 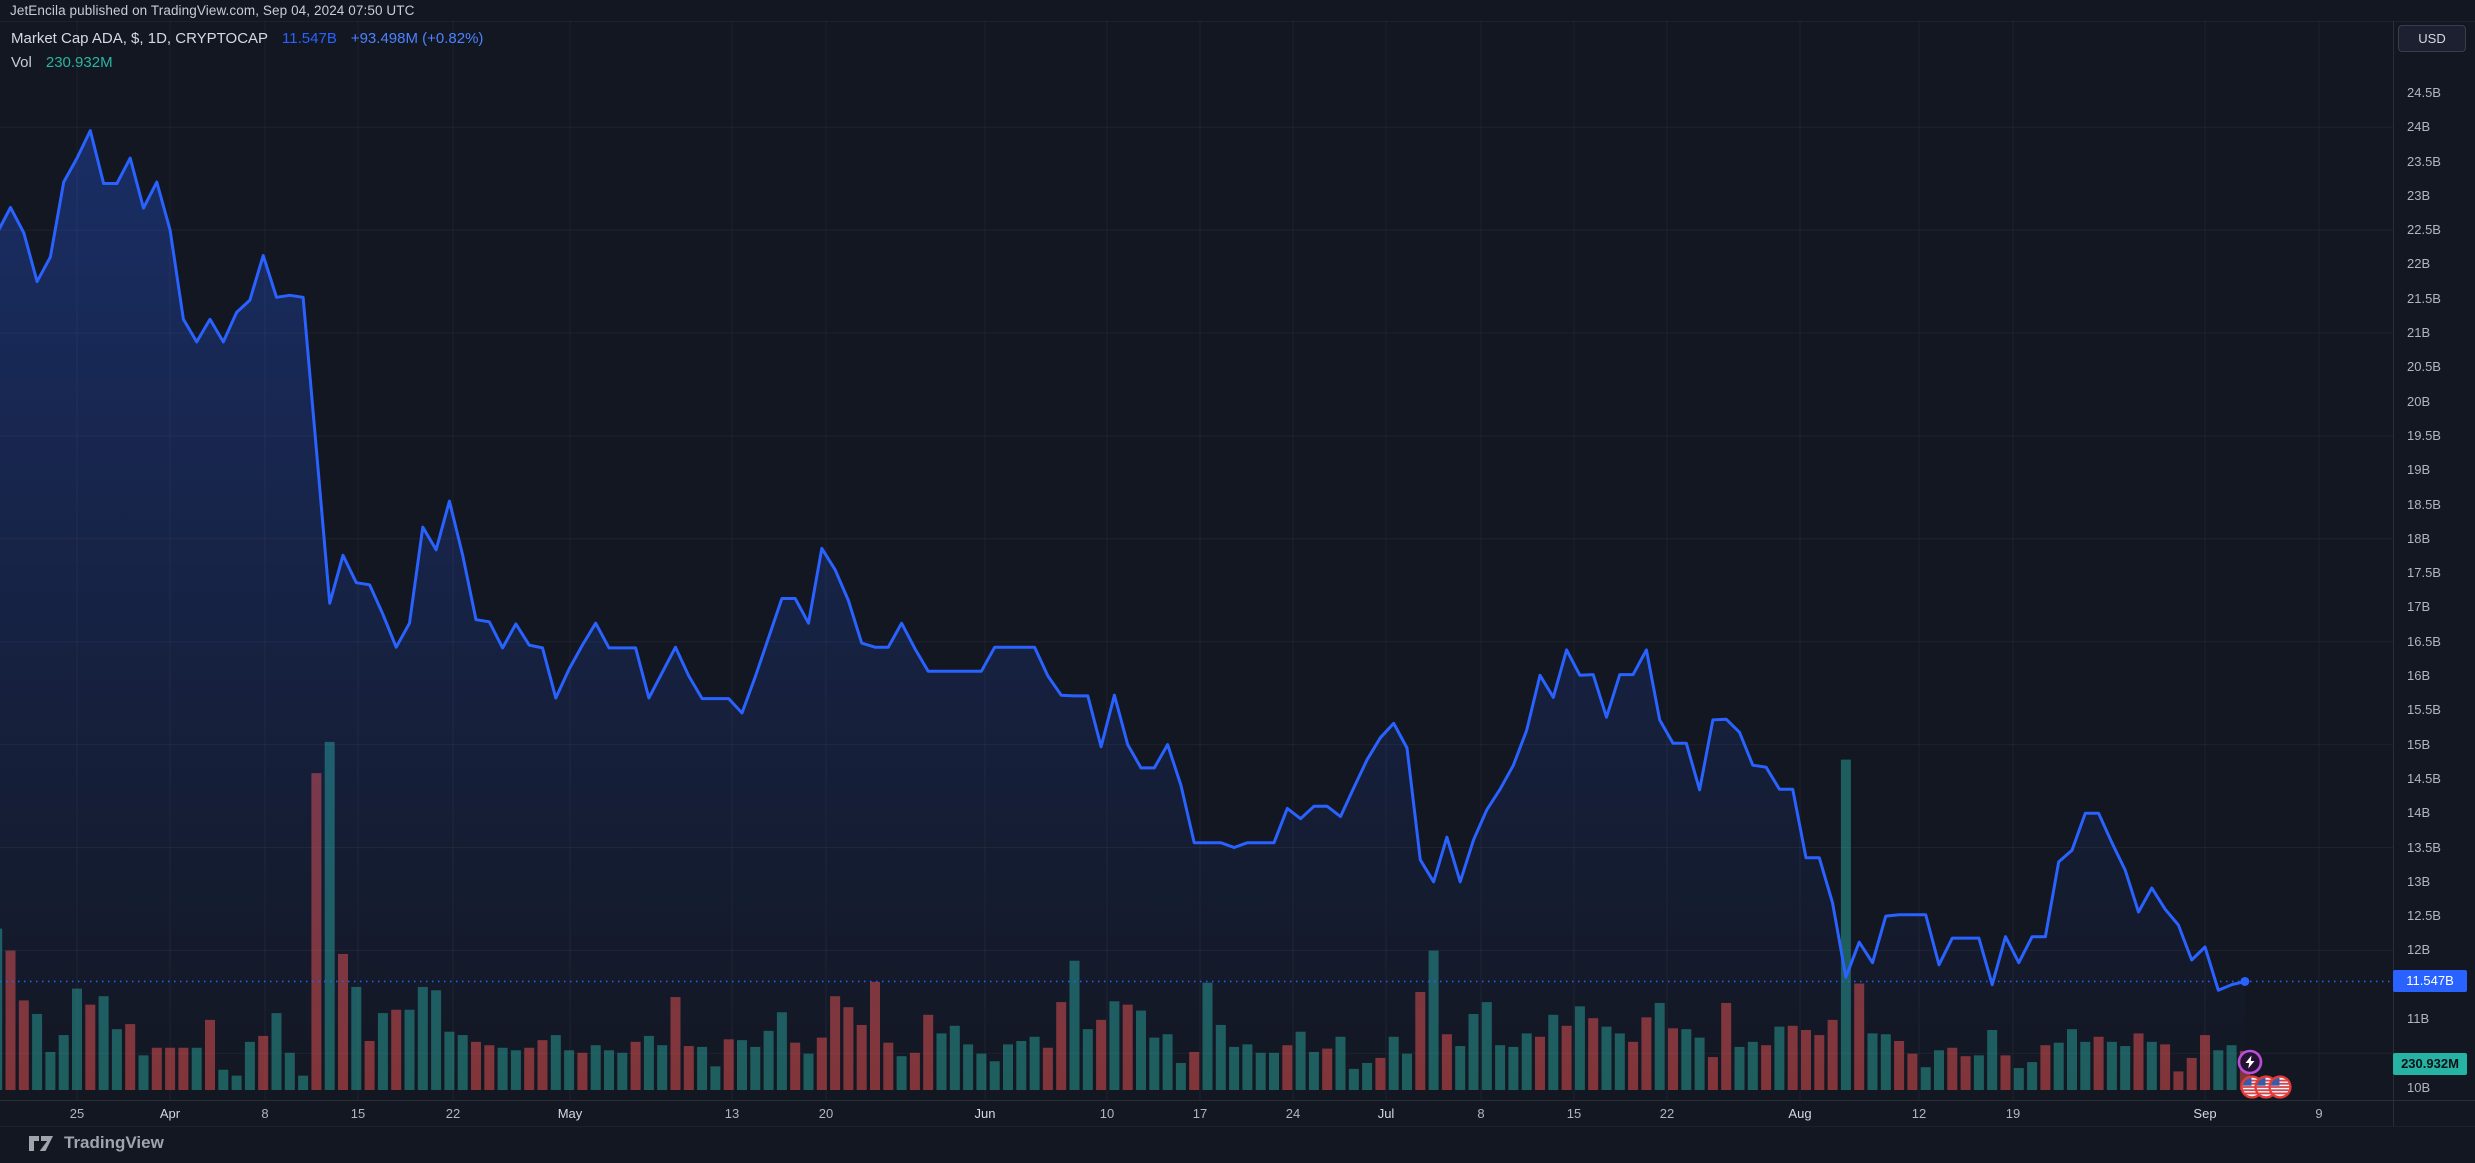 I want to click on last-price-dot, so click(x=2245, y=981).